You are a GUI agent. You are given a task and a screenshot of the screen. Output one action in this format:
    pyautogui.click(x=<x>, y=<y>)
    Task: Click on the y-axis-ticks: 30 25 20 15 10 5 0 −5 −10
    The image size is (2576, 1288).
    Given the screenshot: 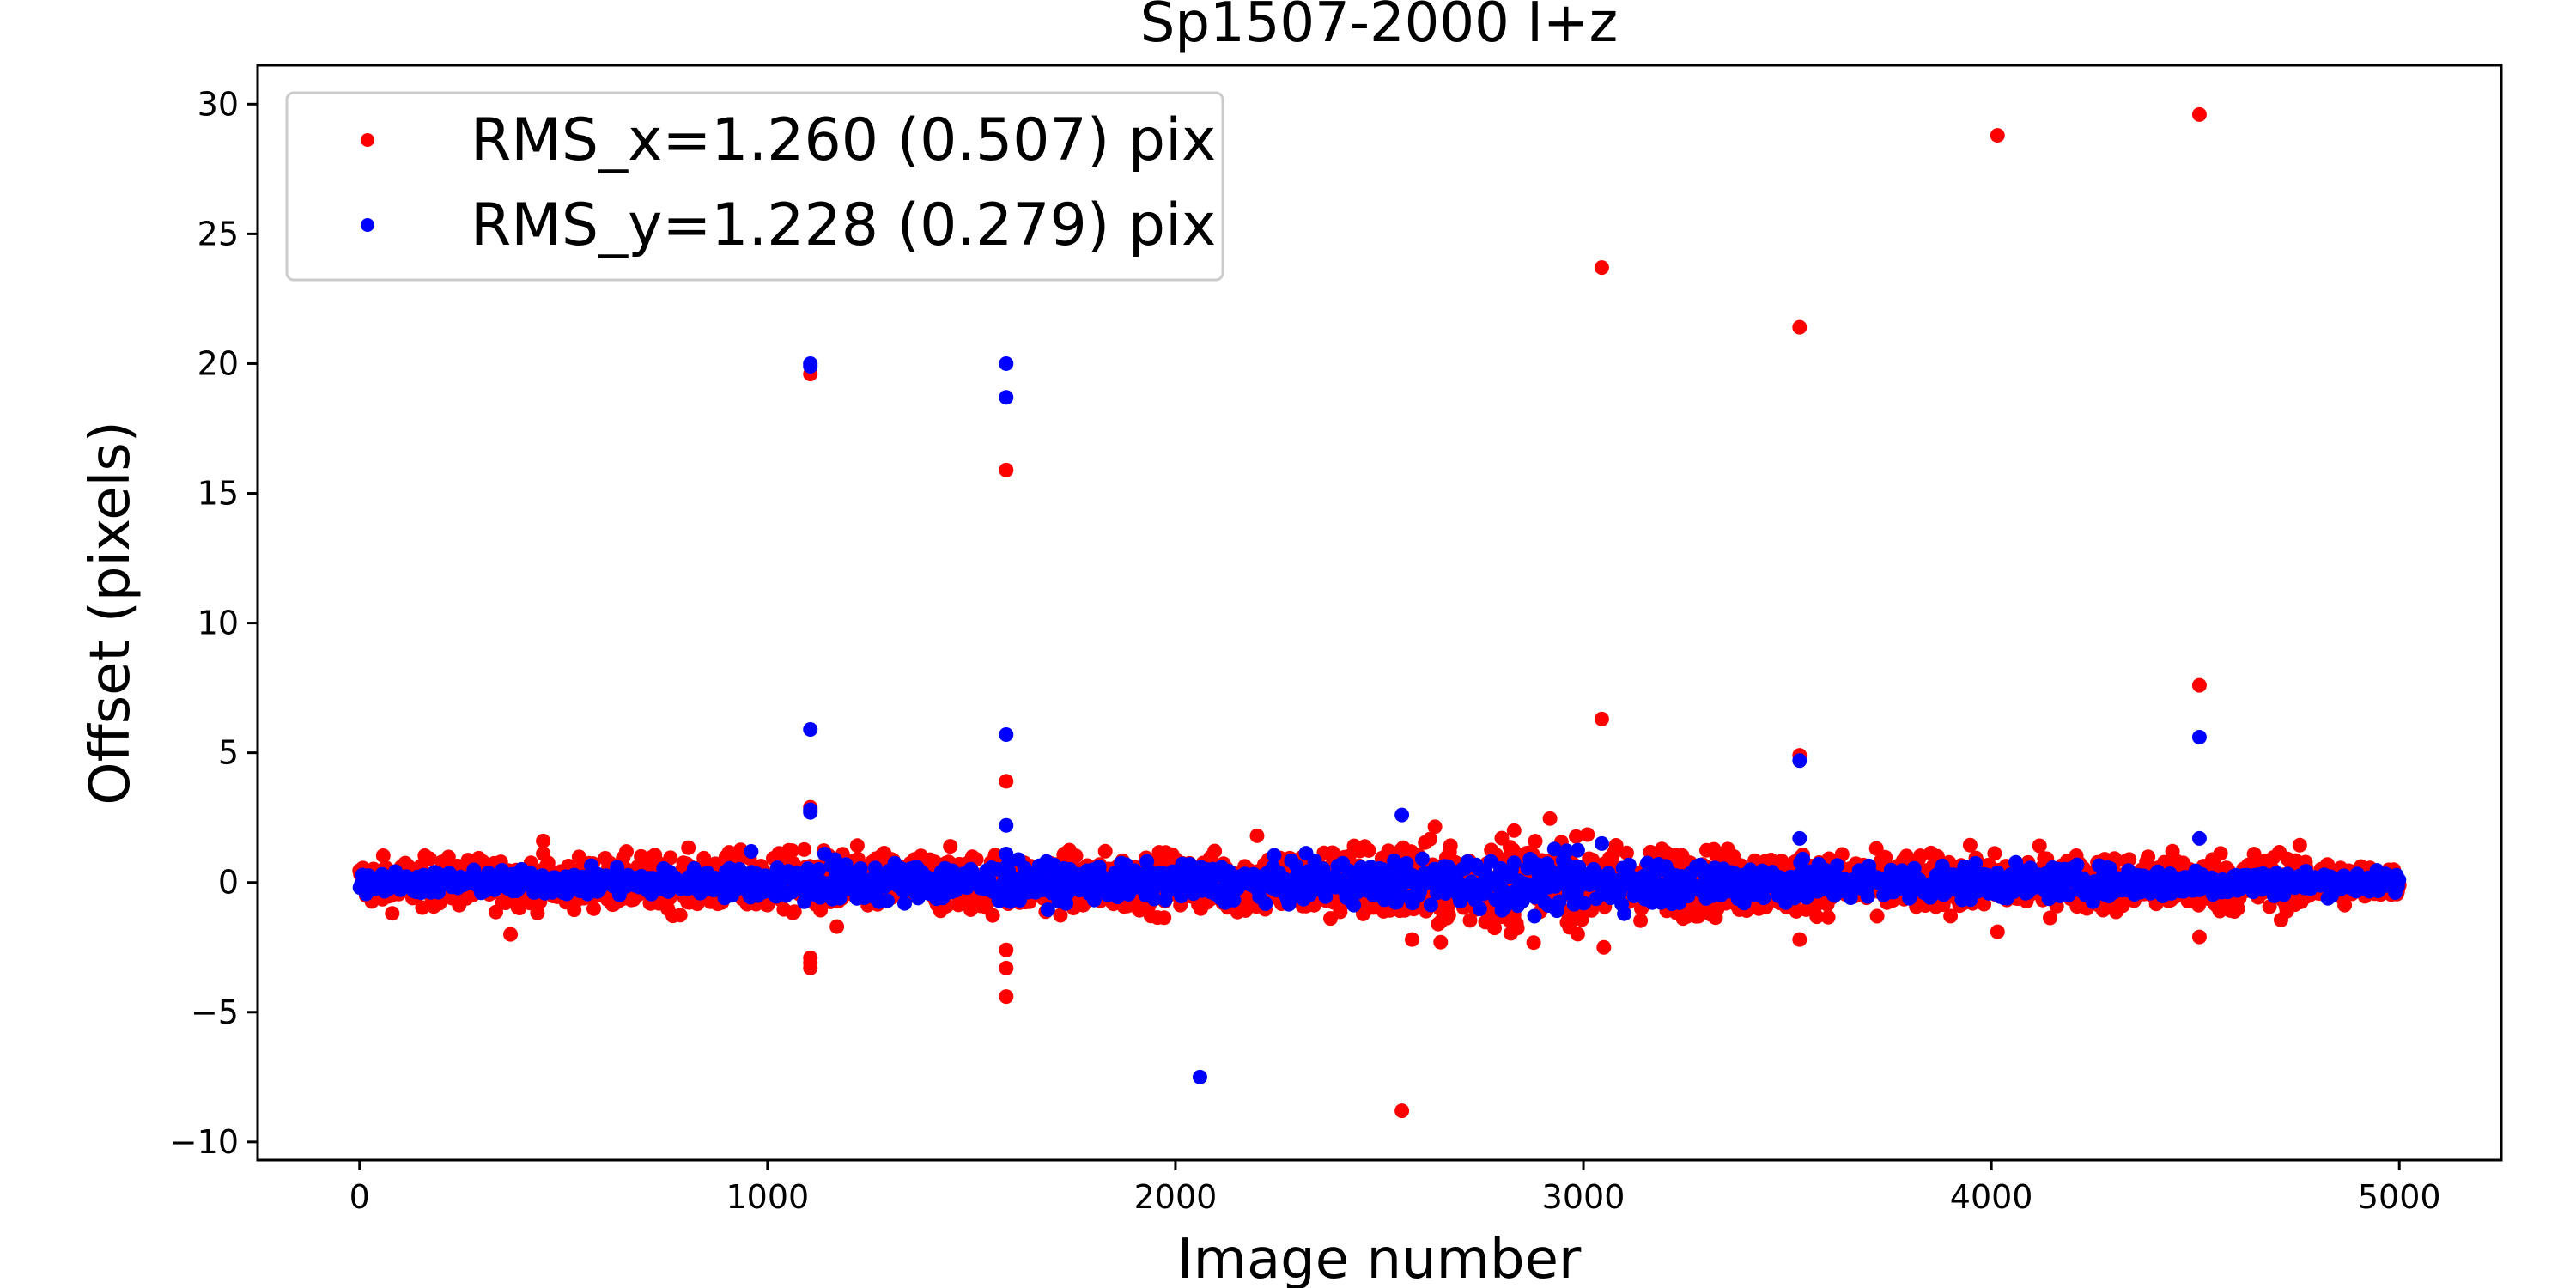 What is the action you would take?
    pyautogui.click(x=214, y=623)
    